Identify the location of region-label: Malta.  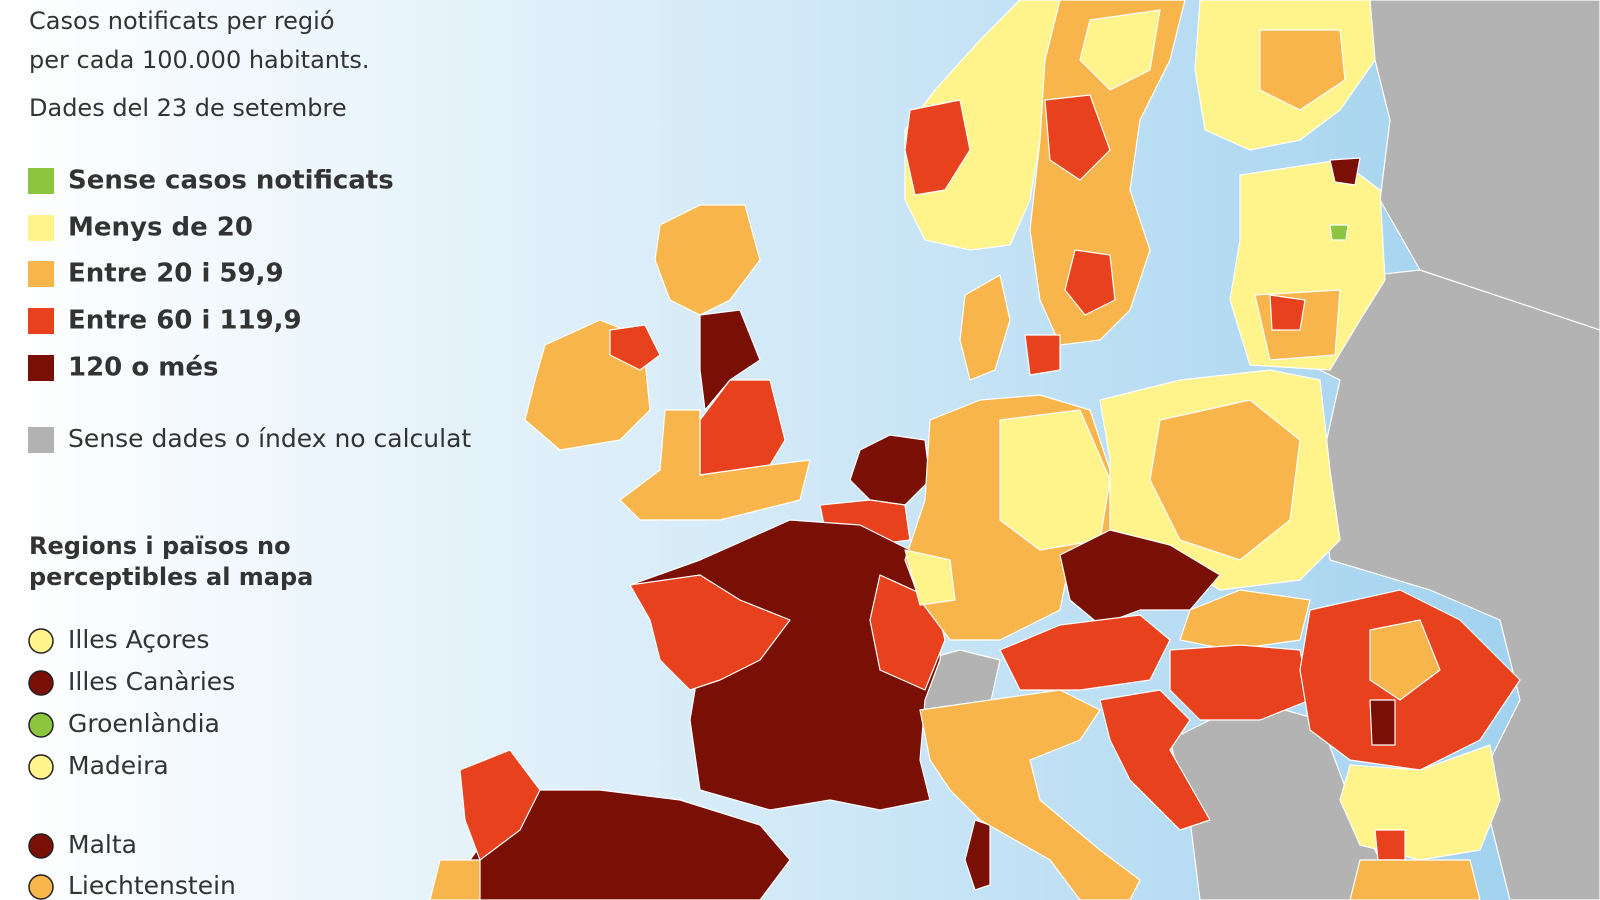
(102, 844).